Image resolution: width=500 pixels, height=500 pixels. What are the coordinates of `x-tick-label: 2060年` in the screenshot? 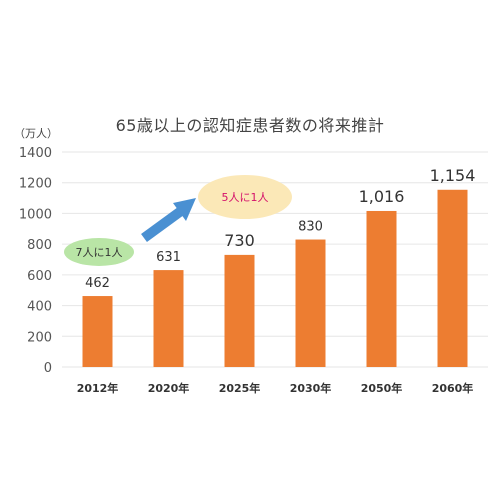 It's located at (453, 388).